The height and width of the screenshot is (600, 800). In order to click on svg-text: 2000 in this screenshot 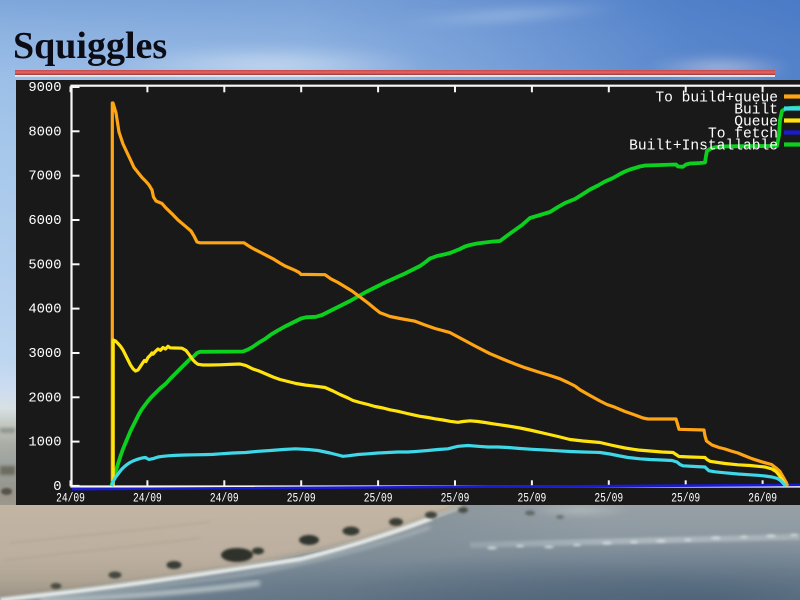, I will do `click(44, 398)`.